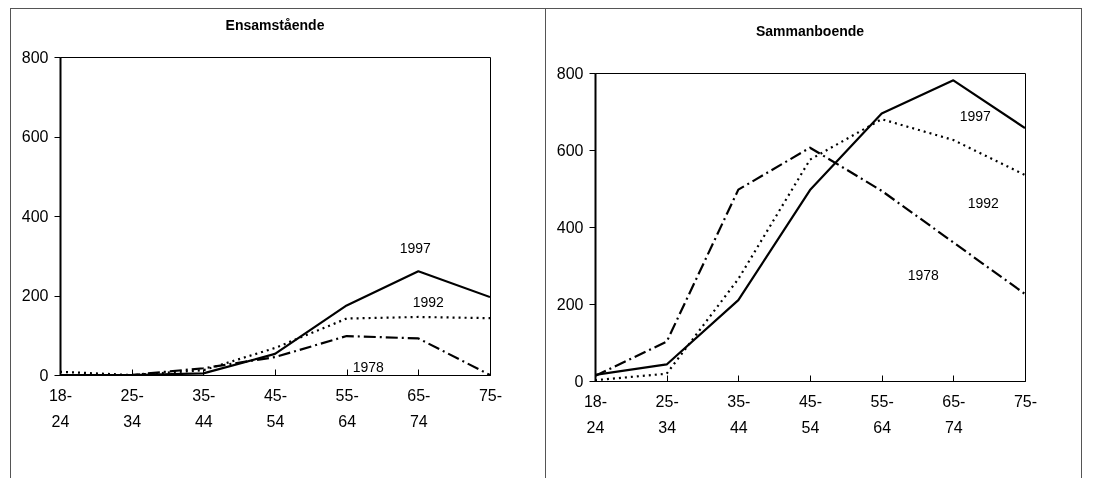 This screenshot has height=478, width=1100. What do you see at coordinates (275, 25) in the screenshot?
I see `chart-title: Ensamstående` at bounding box center [275, 25].